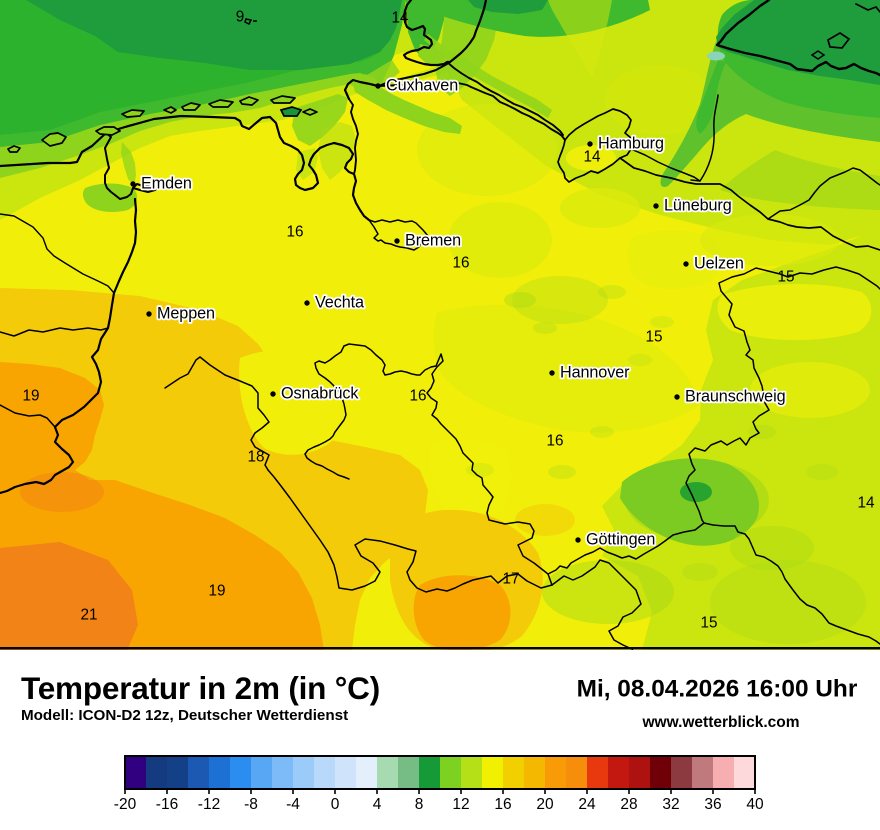  What do you see at coordinates (335, 804) in the screenshot?
I see `svg-text: 0` at bounding box center [335, 804].